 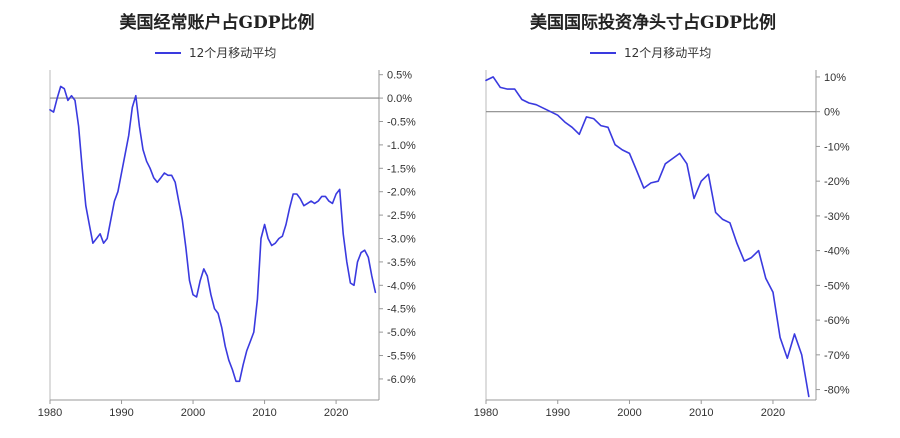 What do you see at coordinates (401, 122) in the screenshot?
I see `y-tick-label: -0.5%` at bounding box center [401, 122].